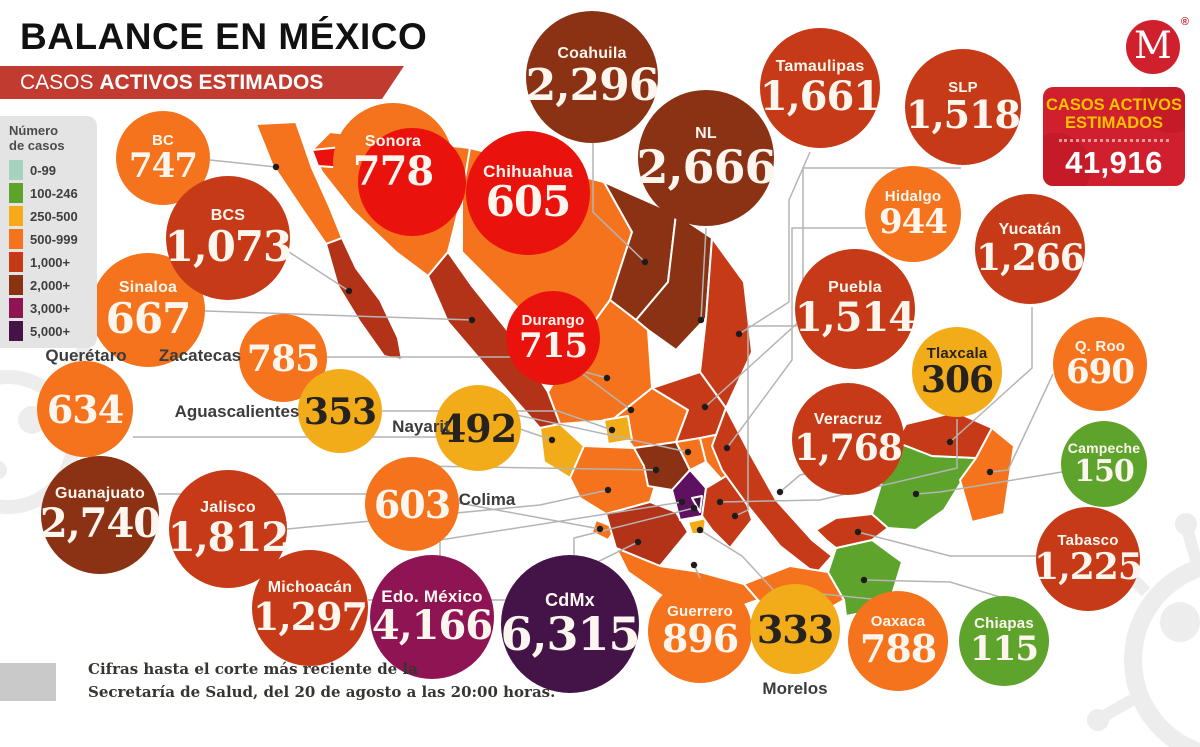 The image size is (1200, 747). I want to click on legend-item-label: 100-246, so click(54, 193).